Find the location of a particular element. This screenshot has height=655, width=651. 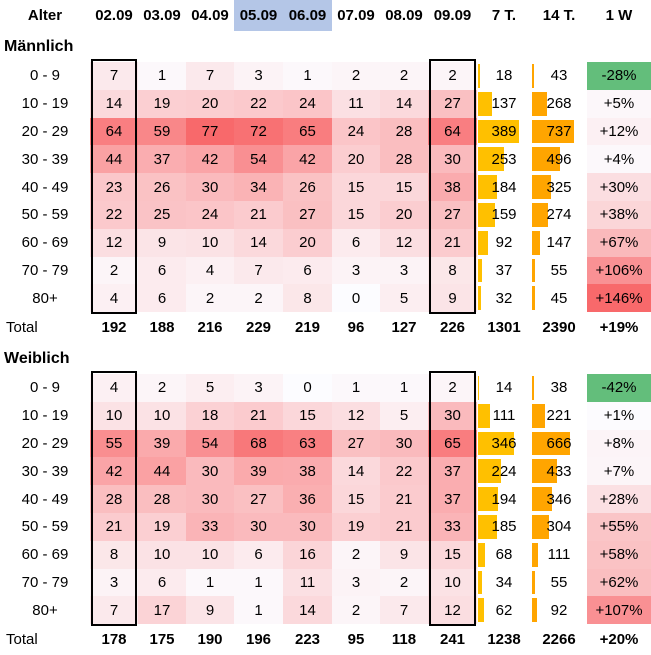

header-1-w: 1 W is located at coordinates (619, 15).